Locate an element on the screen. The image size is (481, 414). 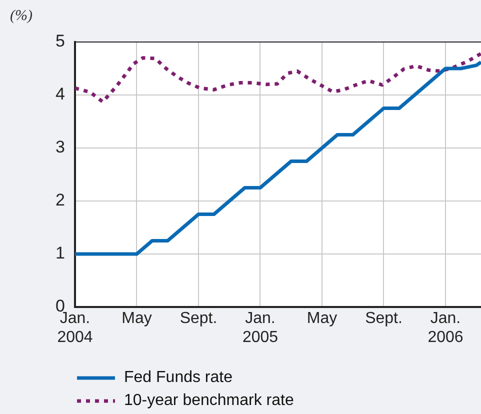
y-tick-label: 3 is located at coordinates (60, 147).